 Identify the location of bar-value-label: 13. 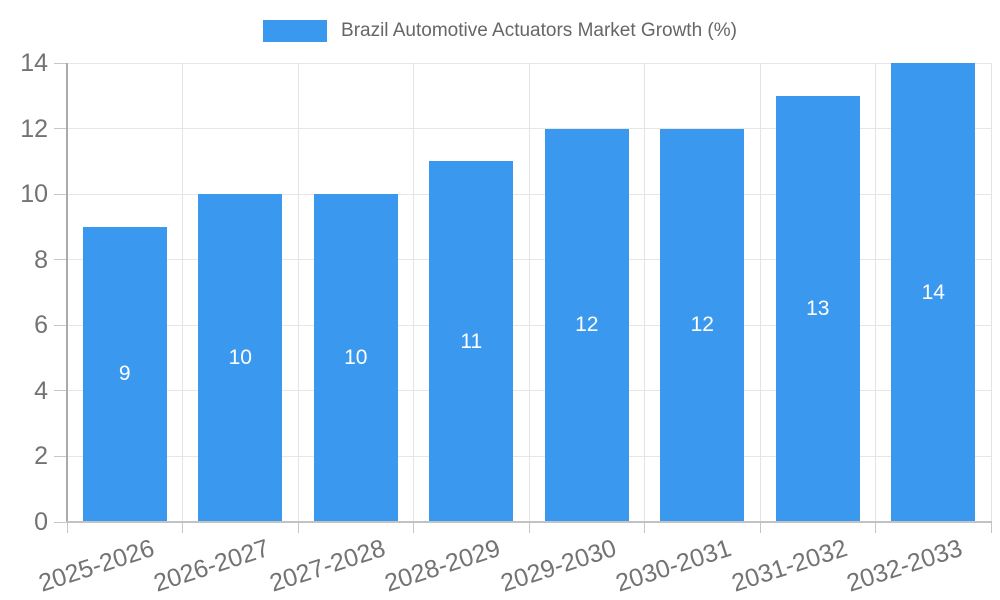
(818, 308).